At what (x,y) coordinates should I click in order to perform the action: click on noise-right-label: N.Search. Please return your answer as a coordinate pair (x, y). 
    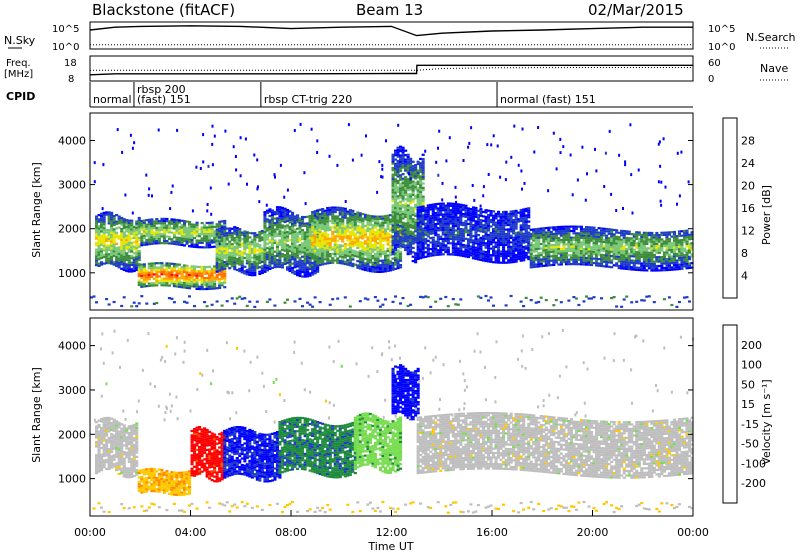
    Looking at the image, I should click on (771, 37).